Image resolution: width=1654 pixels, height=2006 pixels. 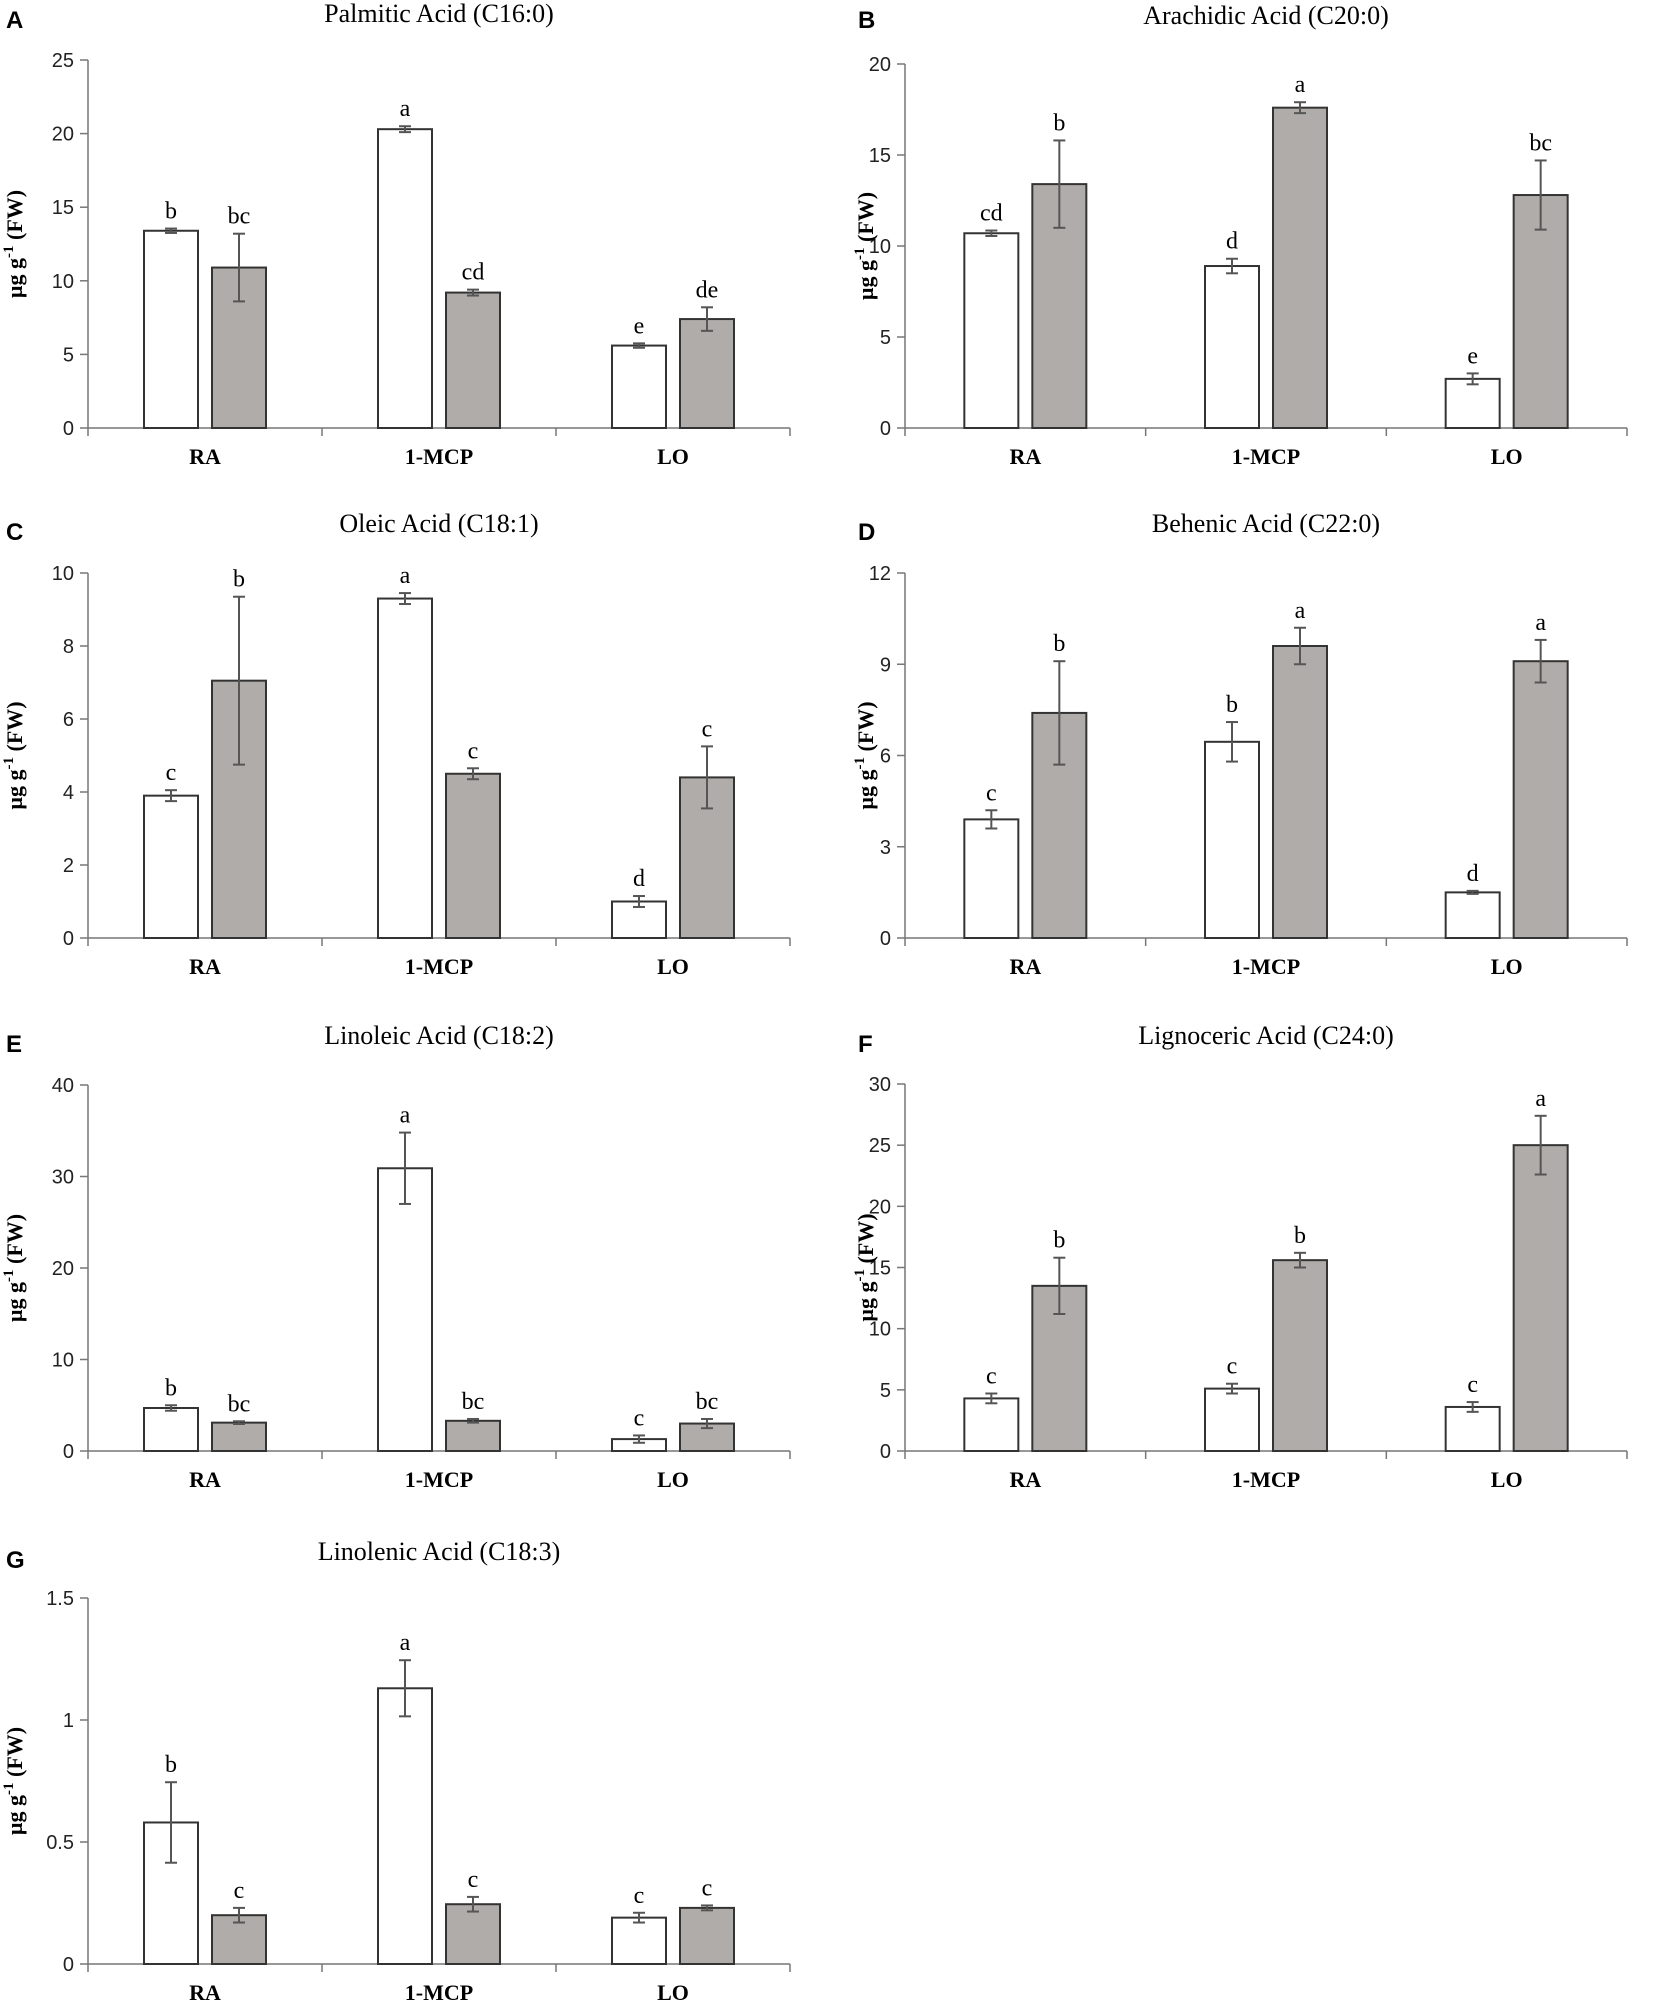 What do you see at coordinates (885, 1391) in the screenshot?
I see `y-tick-label: 5` at bounding box center [885, 1391].